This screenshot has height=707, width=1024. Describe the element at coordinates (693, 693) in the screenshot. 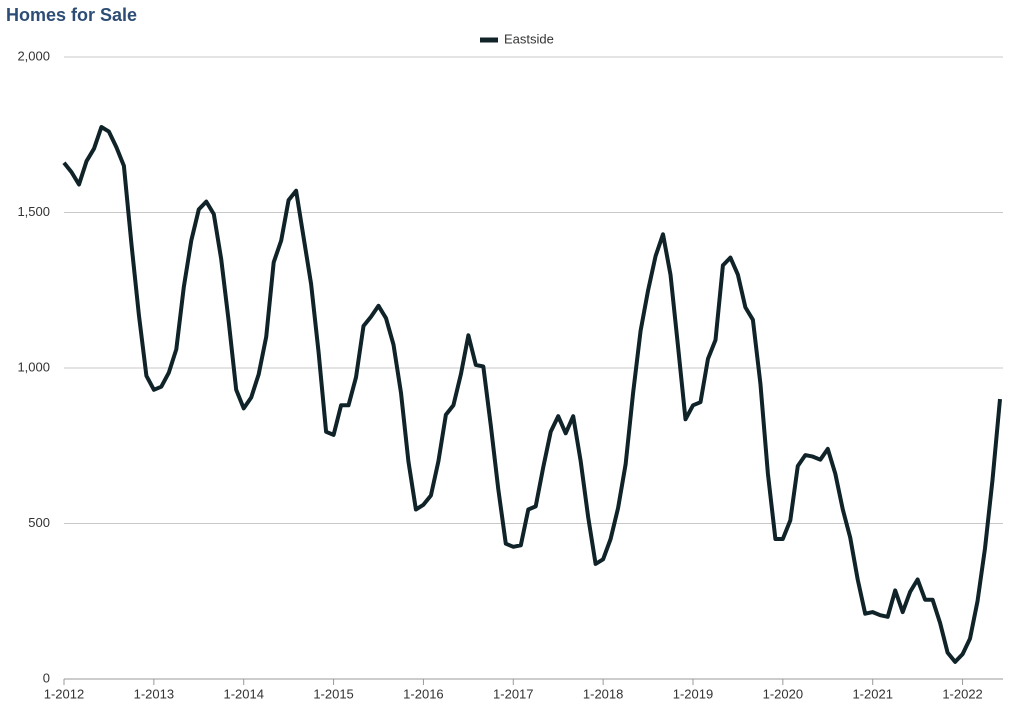

I see `x-tick-label: 1-2019` at that location.